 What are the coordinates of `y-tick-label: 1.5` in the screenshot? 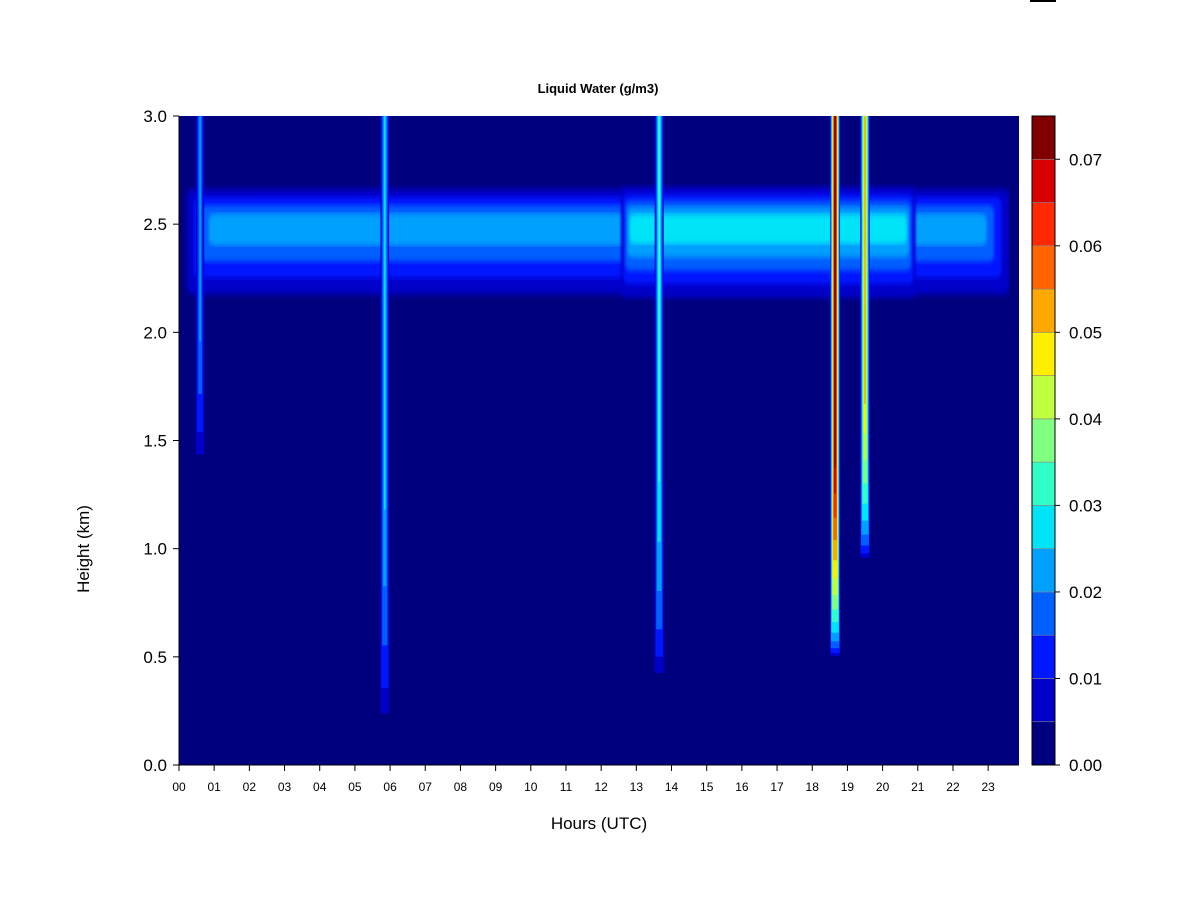 It's located at (155, 441).